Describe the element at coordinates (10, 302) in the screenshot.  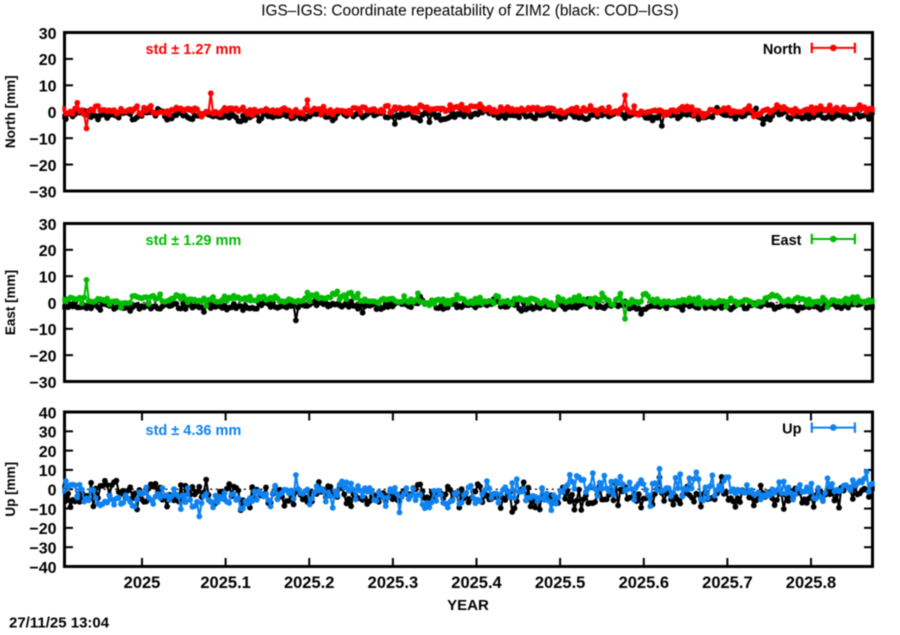
I see `svg-text: East [mm]` at that location.